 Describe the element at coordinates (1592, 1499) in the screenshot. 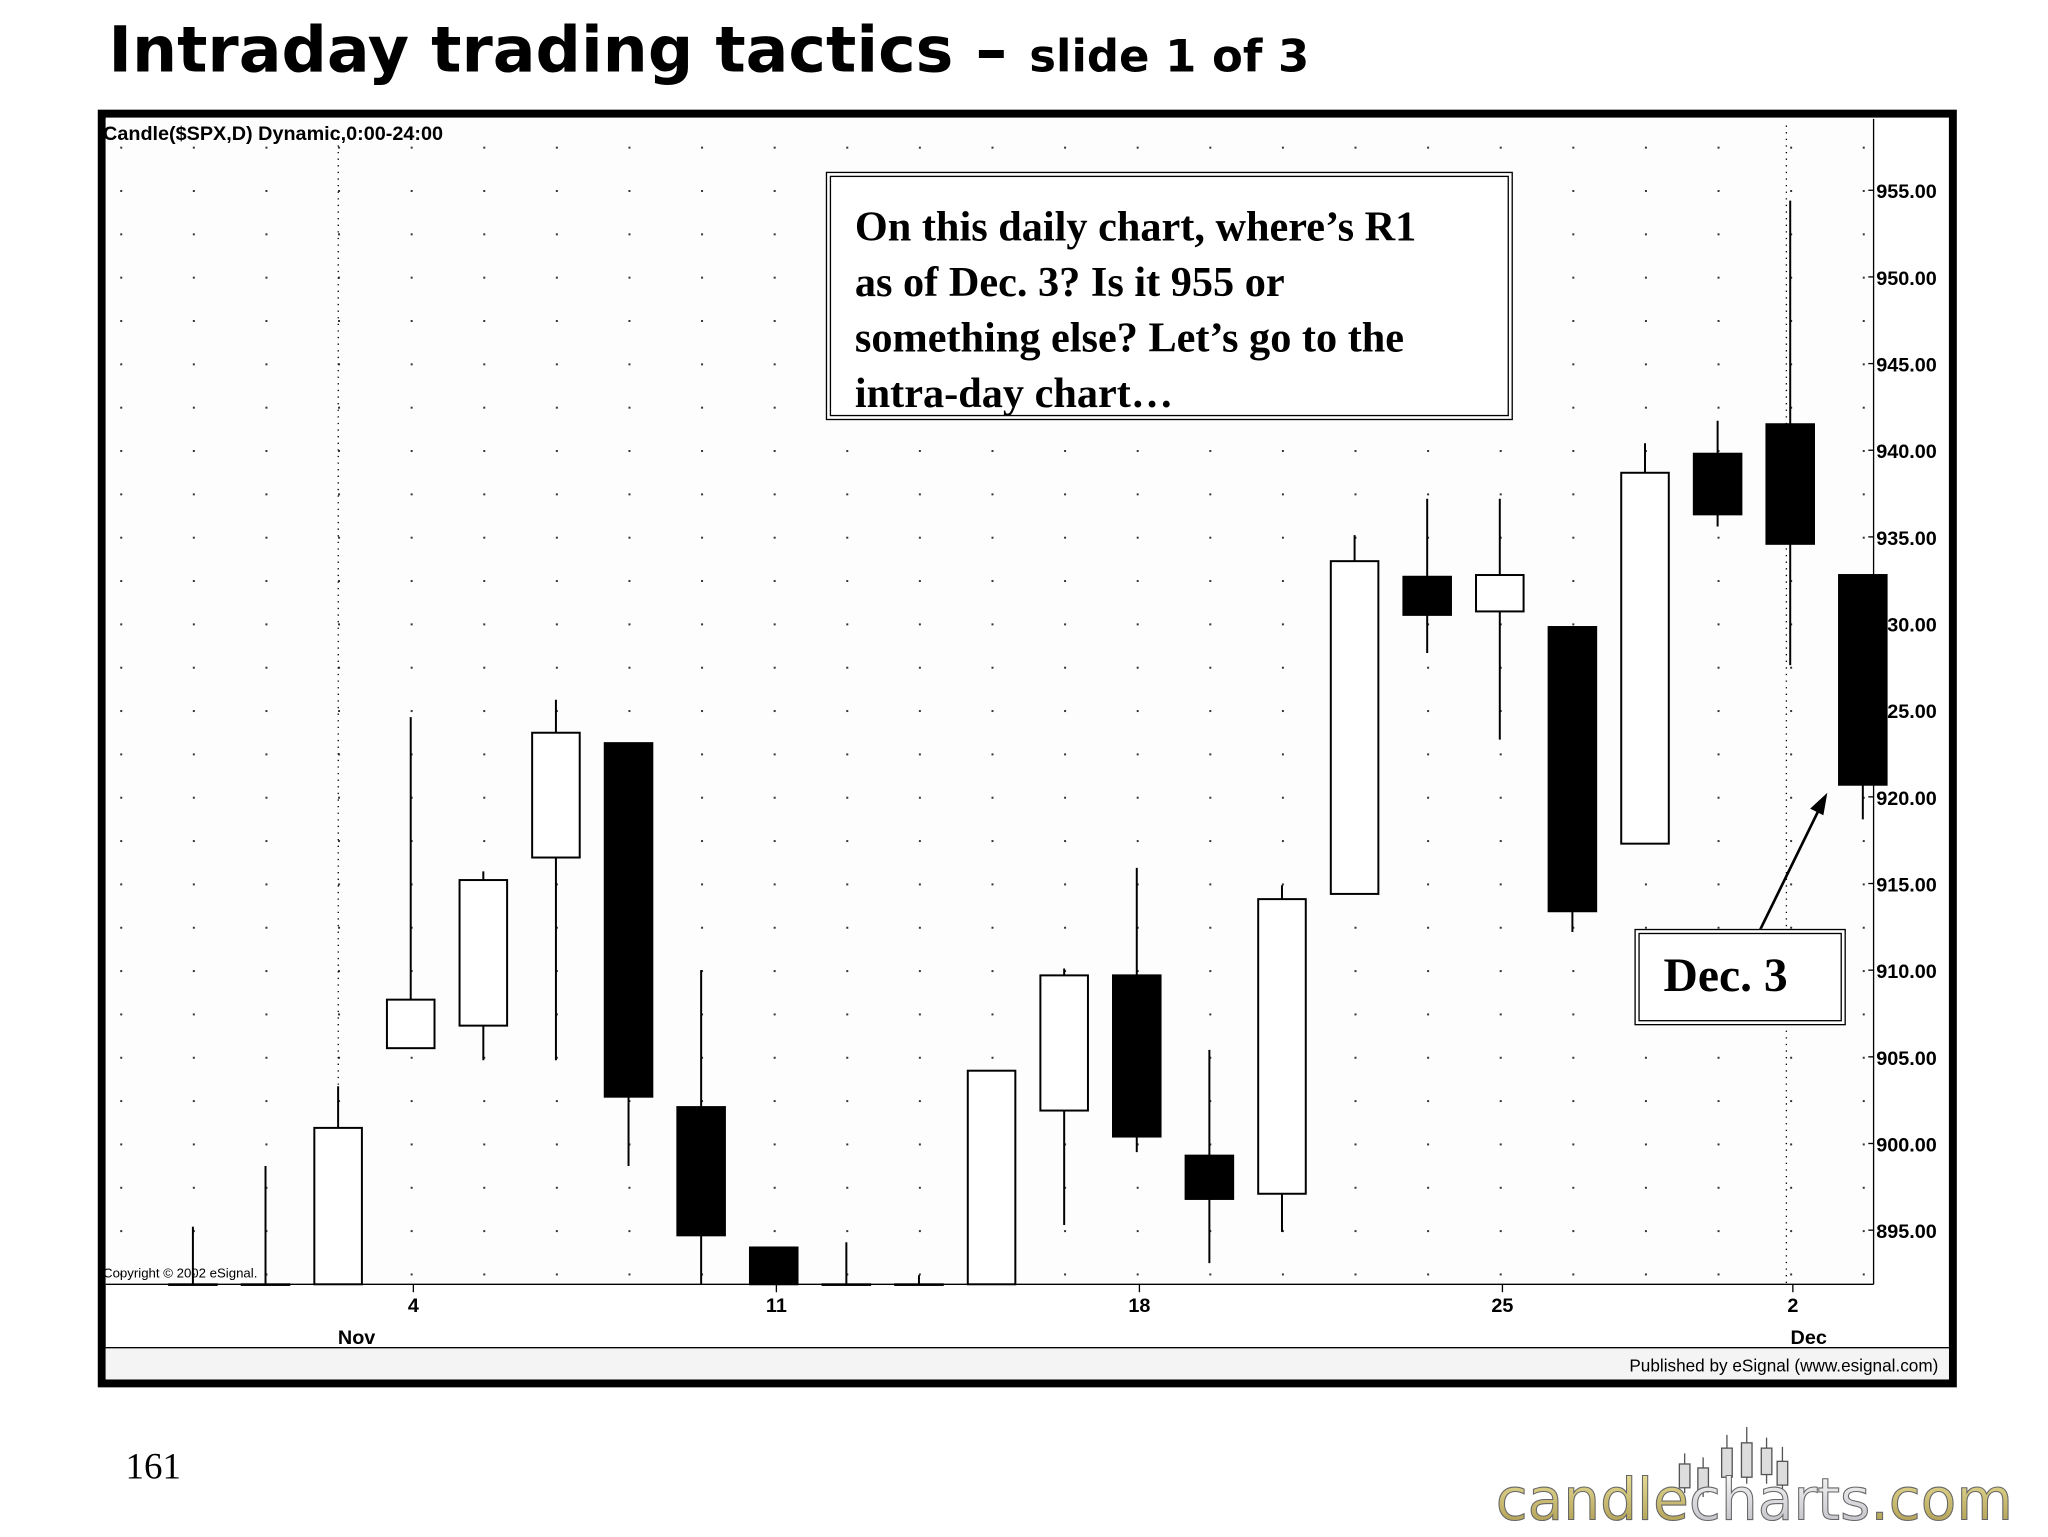

I see `logo-text-candle: candle` at that location.